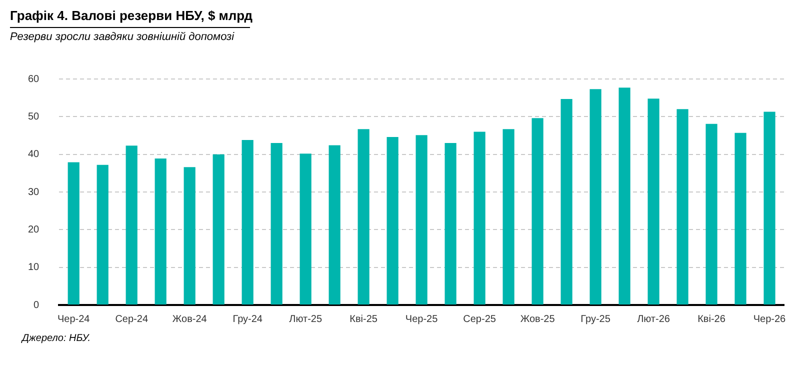  I want to click on y-tick-label: 30, so click(34, 192).